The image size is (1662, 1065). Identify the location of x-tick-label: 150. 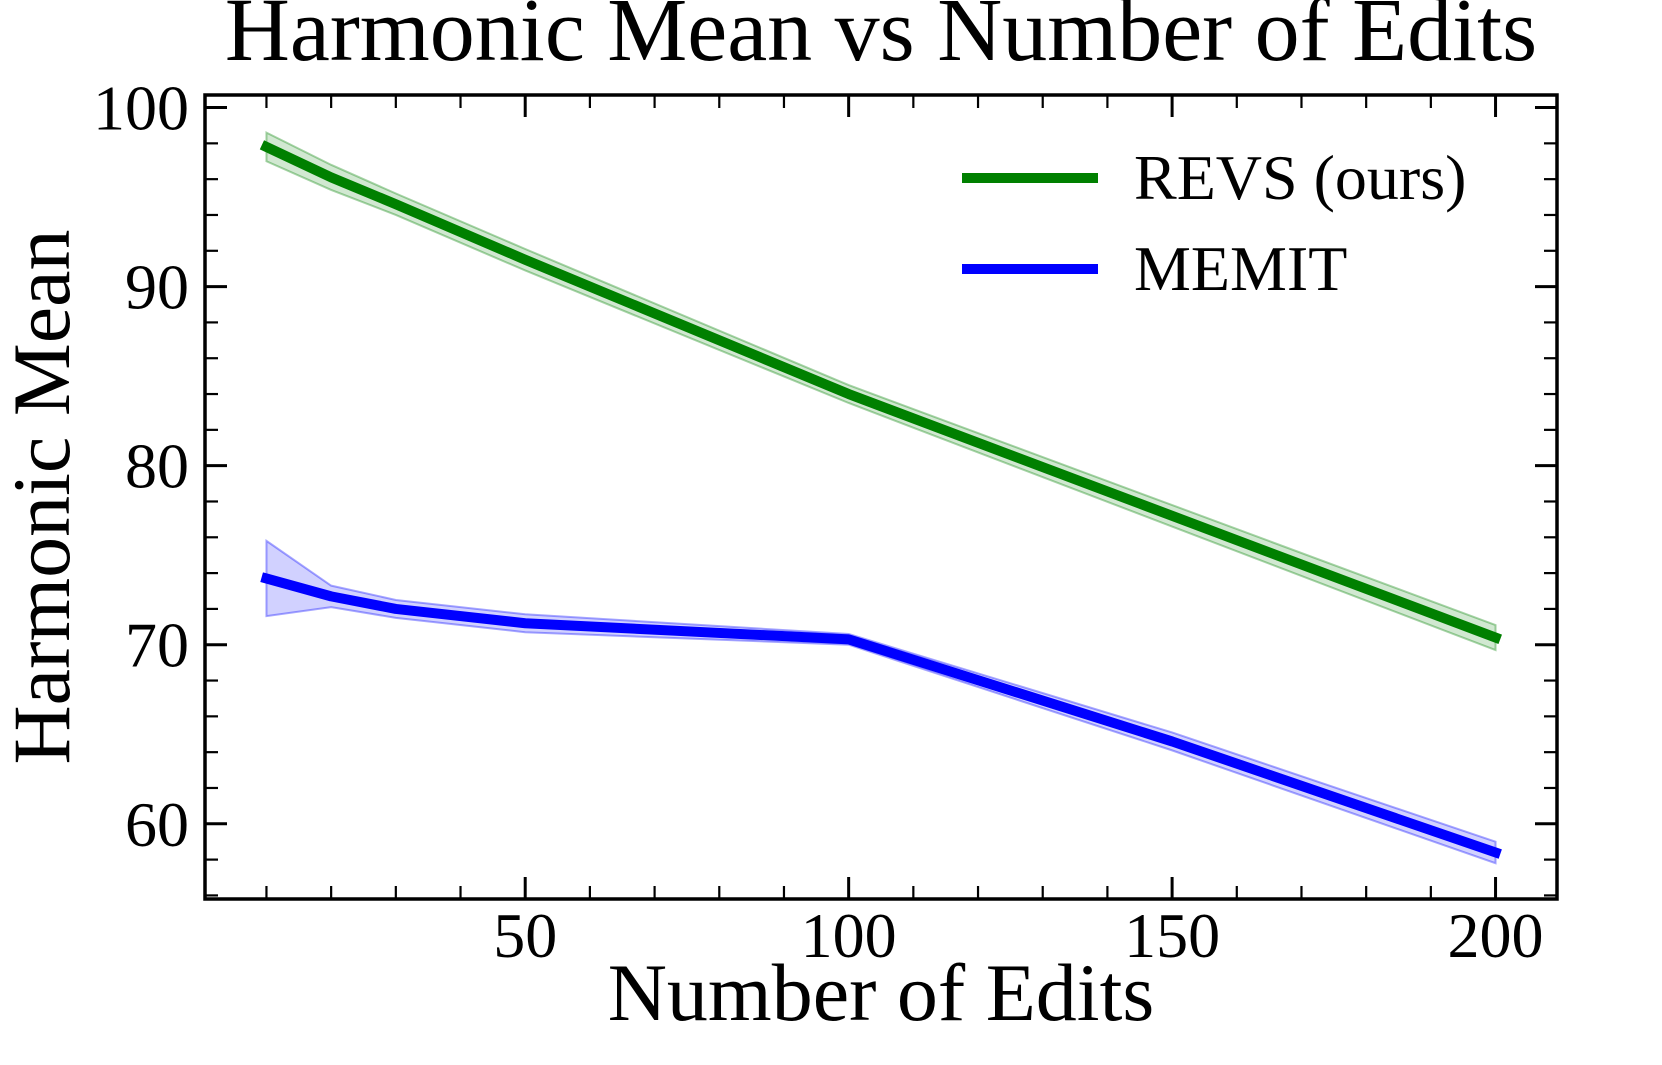
(1172, 935).